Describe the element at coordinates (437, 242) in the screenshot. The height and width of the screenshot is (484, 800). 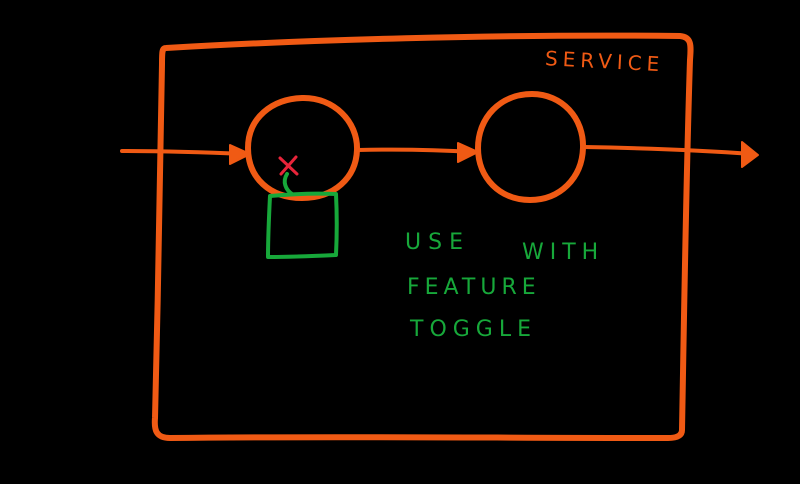
I see `annotation-use: USE` at that location.